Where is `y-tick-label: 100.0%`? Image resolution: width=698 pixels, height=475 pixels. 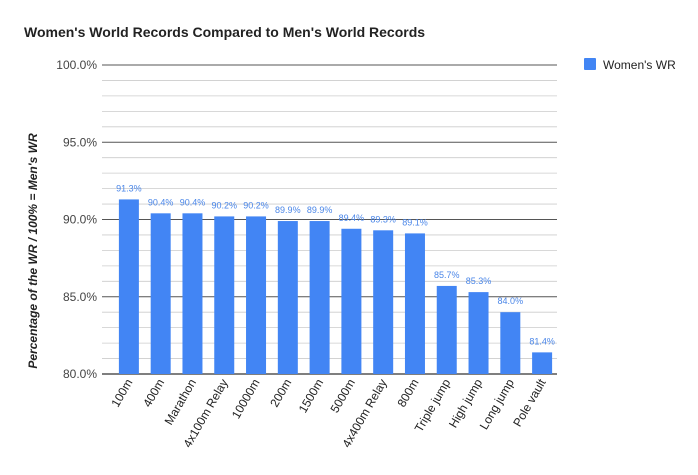 y-tick-label: 100.0% is located at coordinates (76, 65).